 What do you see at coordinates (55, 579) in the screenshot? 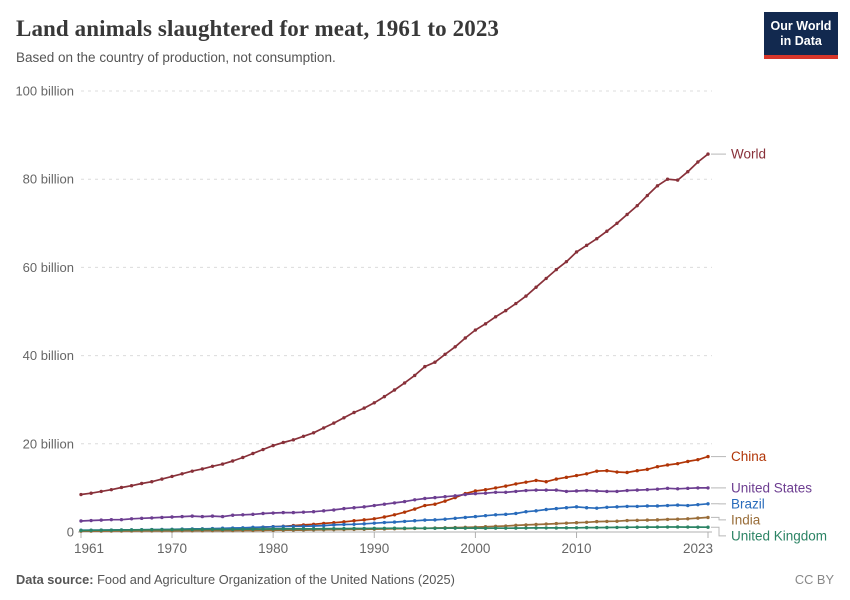
I see `data-source-label: Data source:` at bounding box center [55, 579].